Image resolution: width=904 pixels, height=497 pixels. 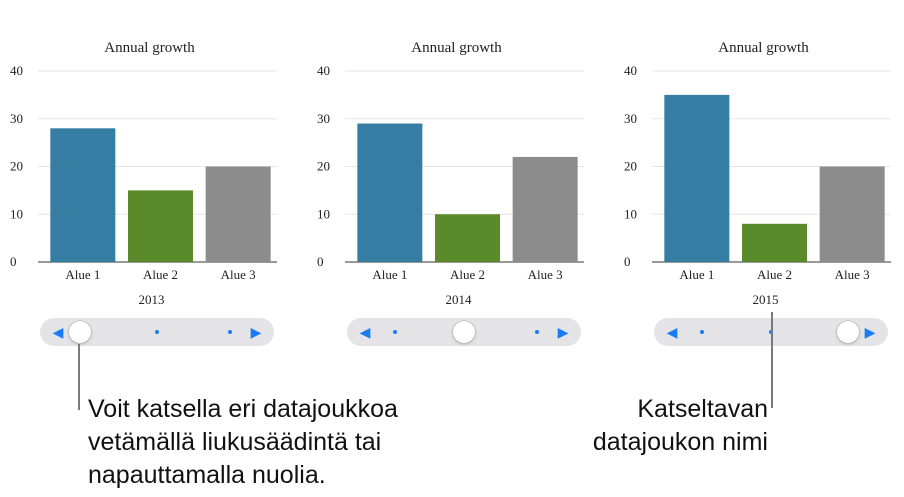 I want to click on callout-dataset-name: Katseltavan datajoukon nimi, so click(x=654, y=426).